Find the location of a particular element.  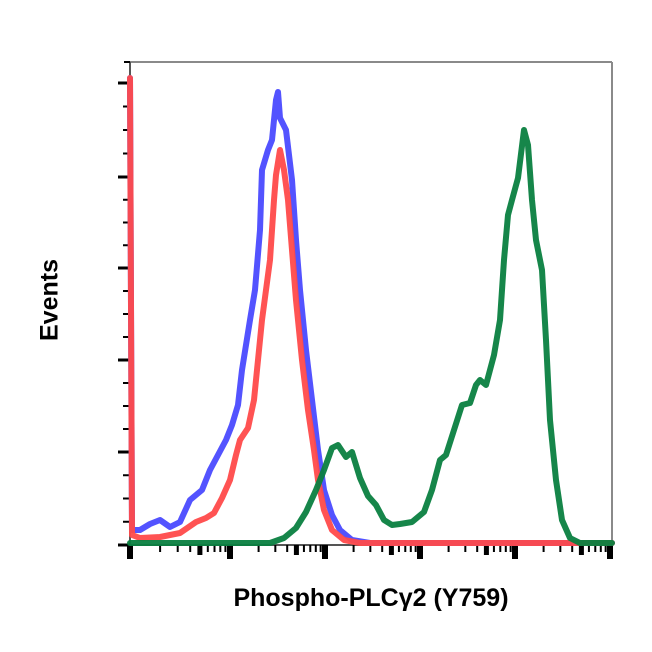

x-axis-ticks is located at coordinates (370, 552).